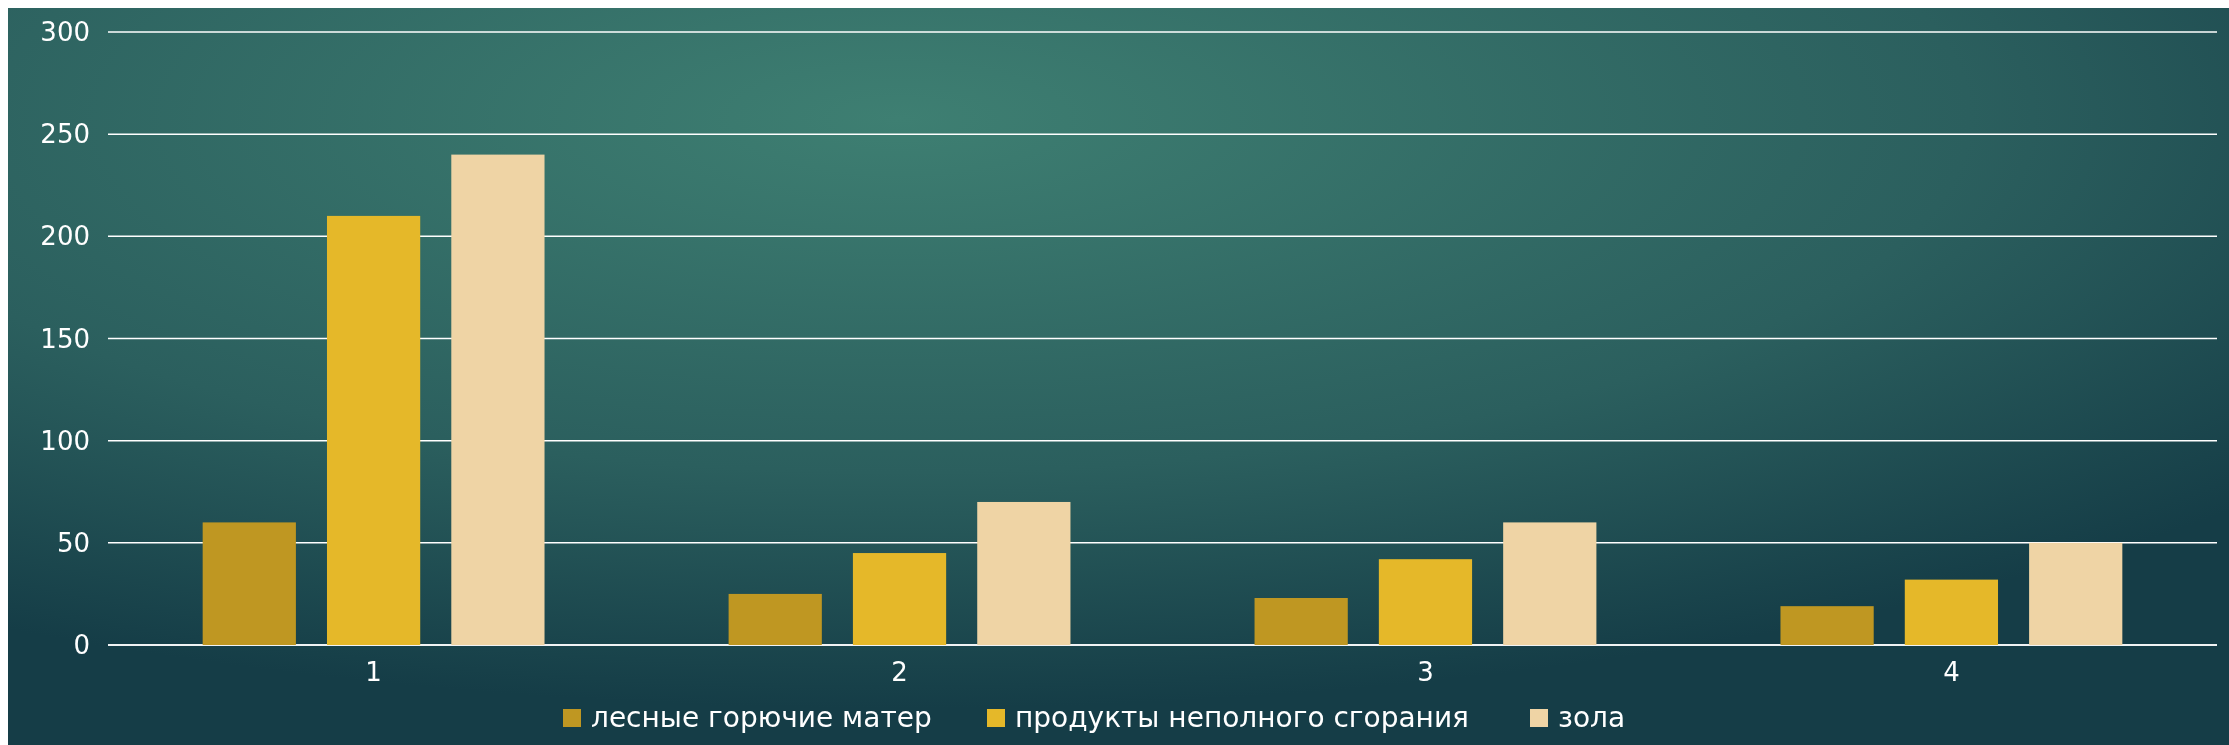 This screenshot has height=745, width=2229. What do you see at coordinates (1951, 672) in the screenshot?
I see `x-tick-label: 4` at bounding box center [1951, 672].